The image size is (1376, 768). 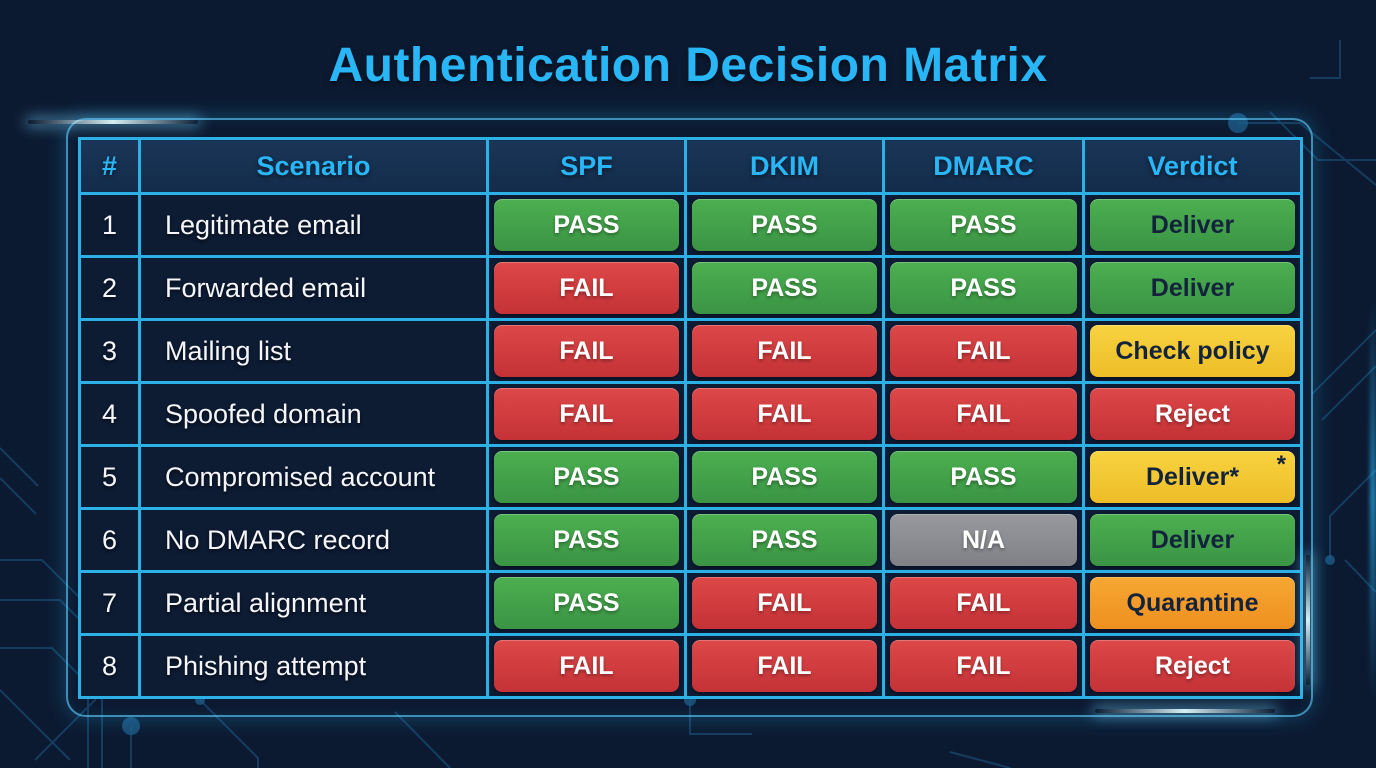 What do you see at coordinates (690, 166) in the screenshot?
I see `table-header-row: # Scenario SPF DKIM DMARC Verdict` at bounding box center [690, 166].